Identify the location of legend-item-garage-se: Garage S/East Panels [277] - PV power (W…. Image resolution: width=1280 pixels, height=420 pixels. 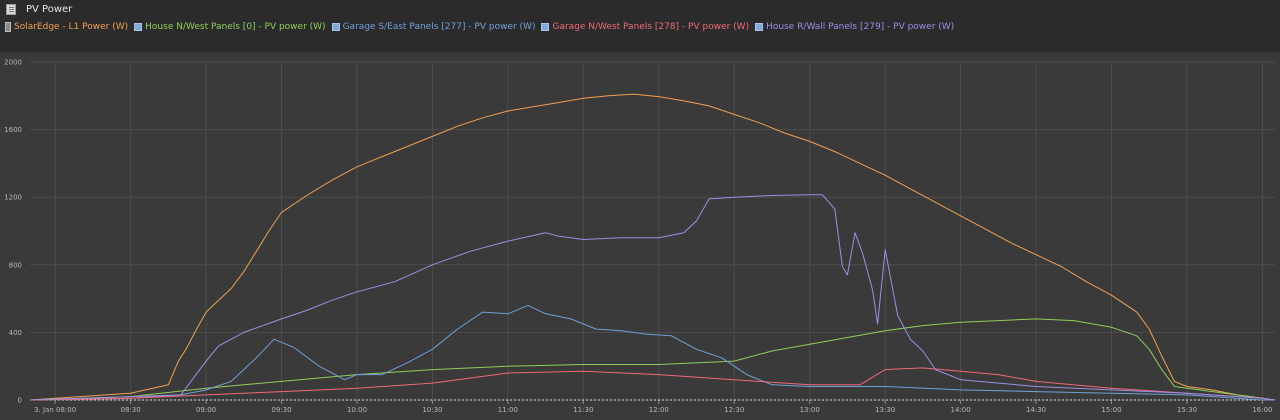
(433, 27).